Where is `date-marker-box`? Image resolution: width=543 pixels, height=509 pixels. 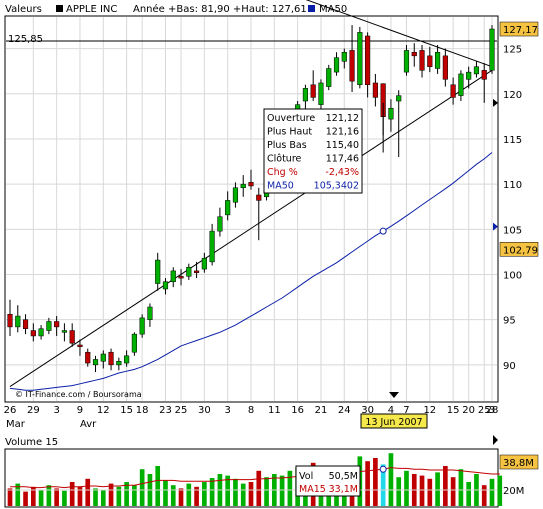 date-marker-box is located at coordinates (394, 421).